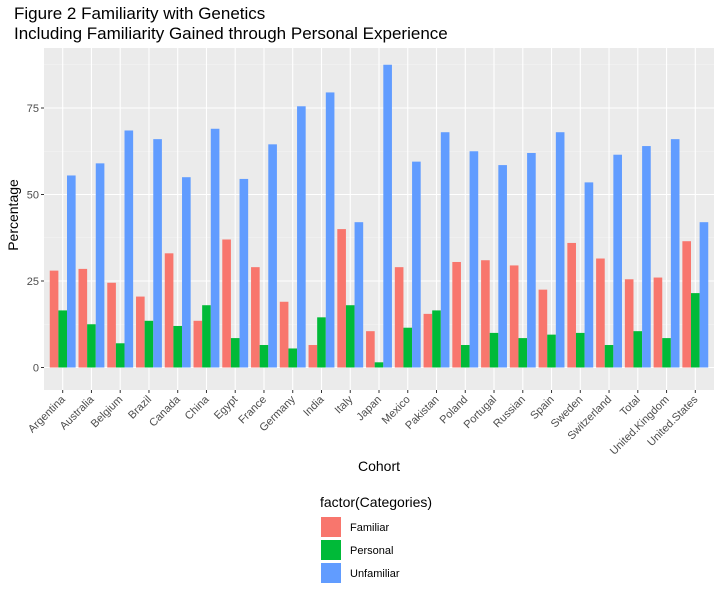  What do you see at coordinates (408, 347) in the screenshot?
I see `bar-personal-mexico` at bounding box center [408, 347].